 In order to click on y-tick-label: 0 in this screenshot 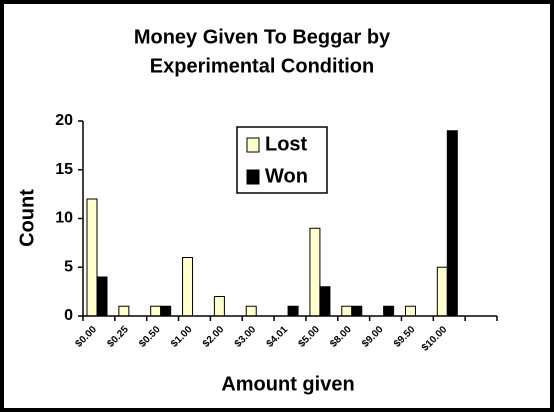, I will do `click(68, 315)`.